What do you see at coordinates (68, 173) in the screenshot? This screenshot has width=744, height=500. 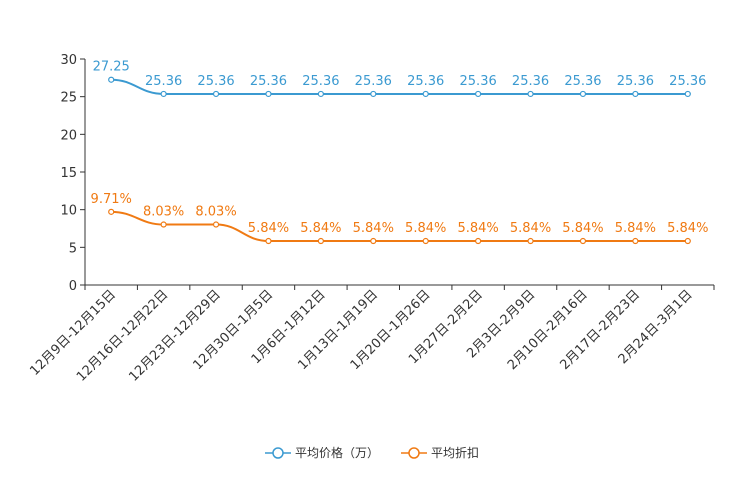 I see `y-tick-label: 15` at bounding box center [68, 173].